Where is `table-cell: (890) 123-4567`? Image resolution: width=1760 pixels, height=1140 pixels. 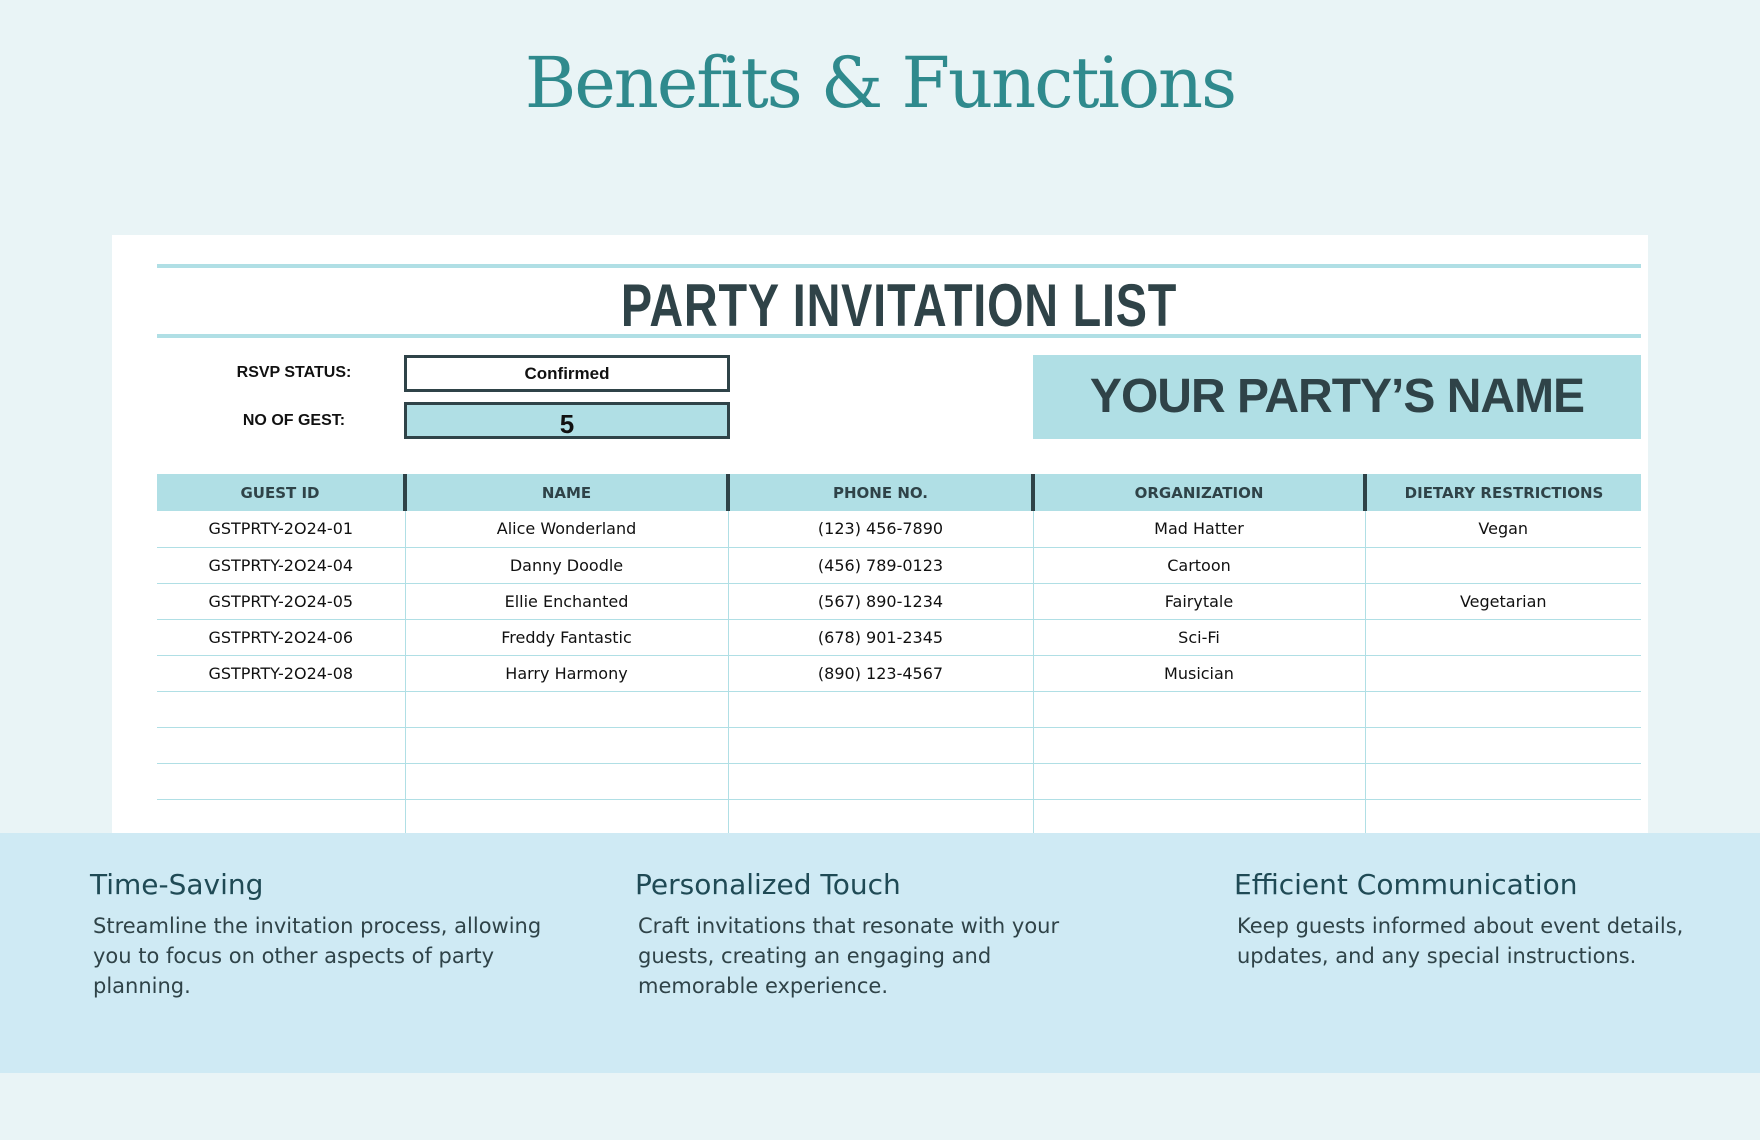
table-cell: (890) 123-4567 is located at coordinates (880, 673).